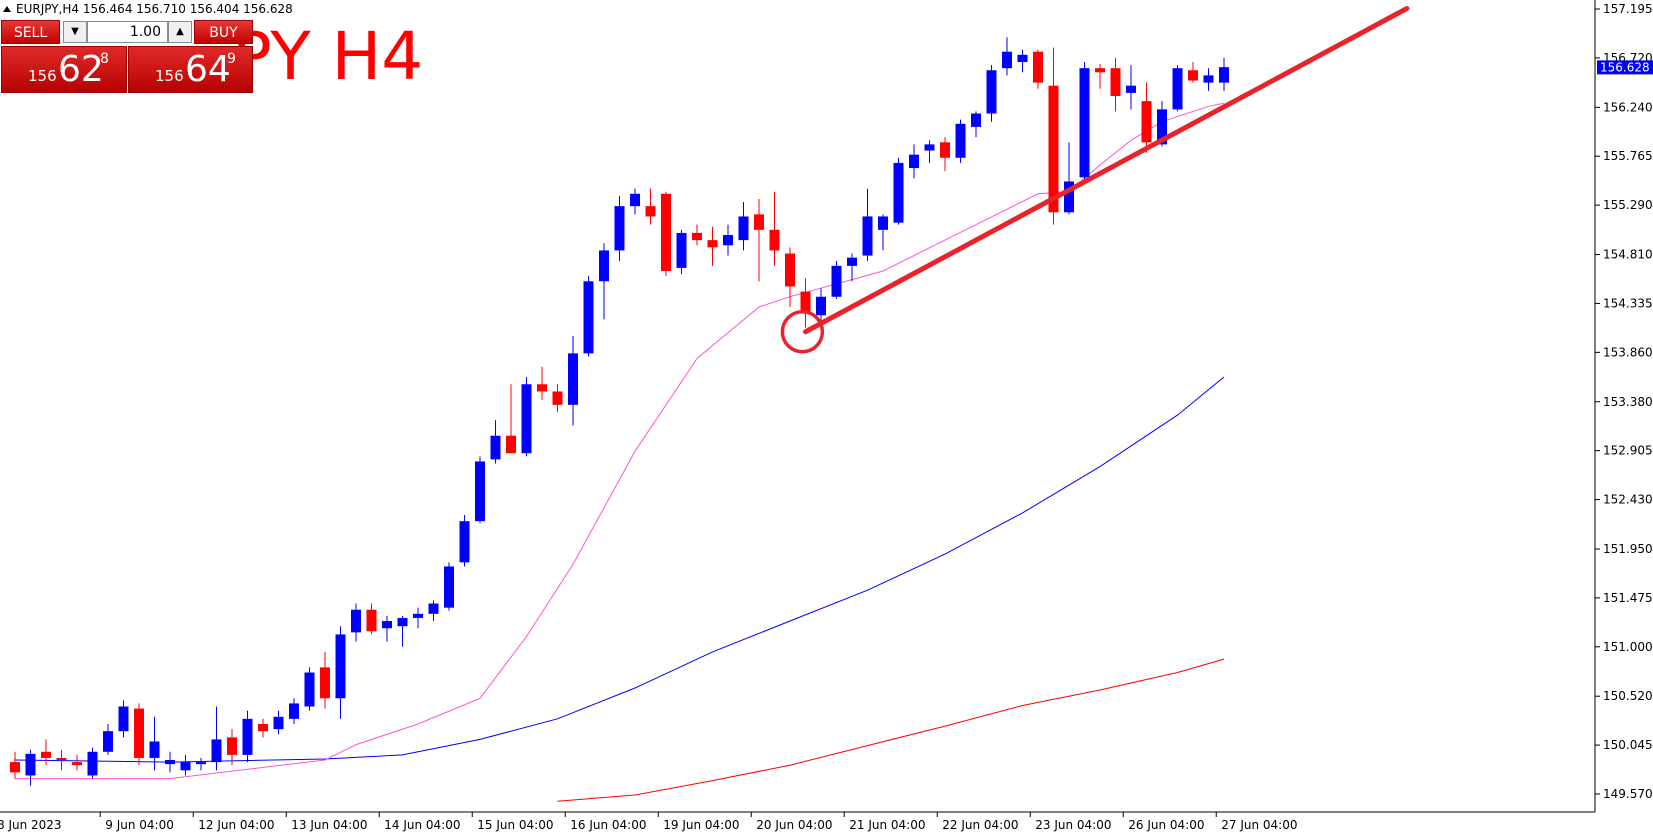  Describe the element at coordinates (127, 32) in the screenshot. I see `lot-size-input` at that location.